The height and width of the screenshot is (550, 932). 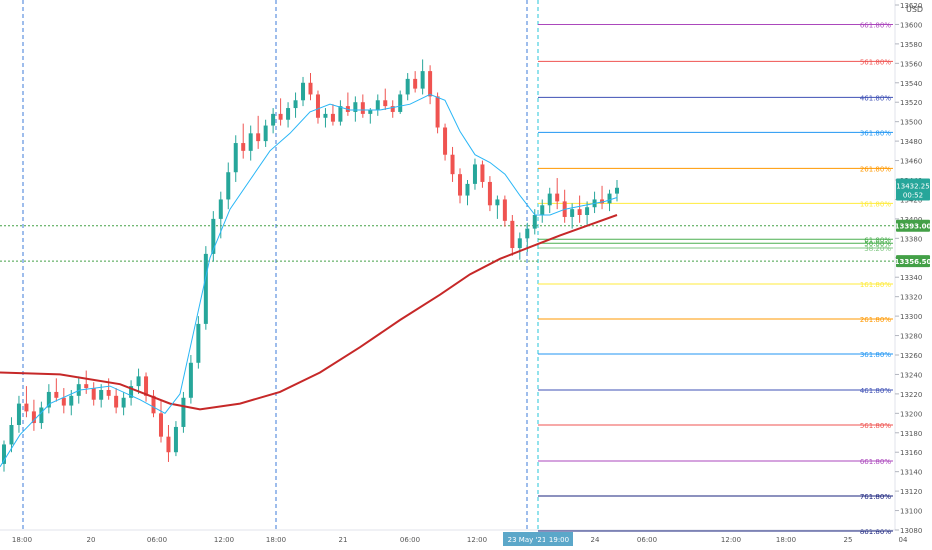 I want to click on current-price-badge, so click(x=913, y=189).